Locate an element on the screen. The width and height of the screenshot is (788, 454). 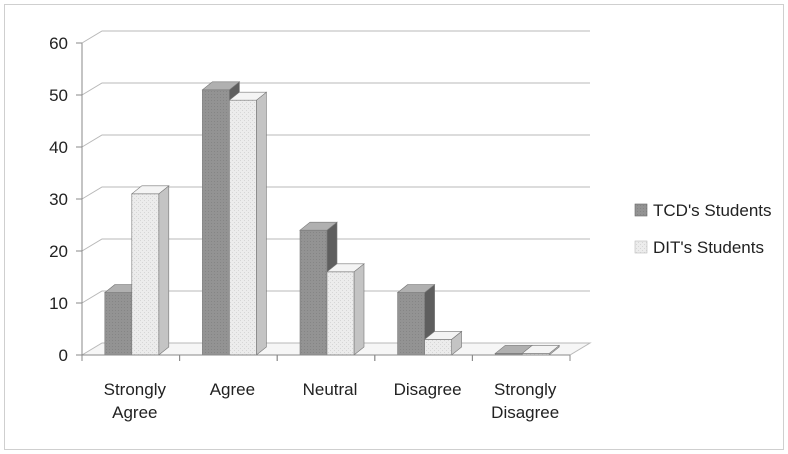
x-category-label: Neutral is located at coordinates (330, 389).